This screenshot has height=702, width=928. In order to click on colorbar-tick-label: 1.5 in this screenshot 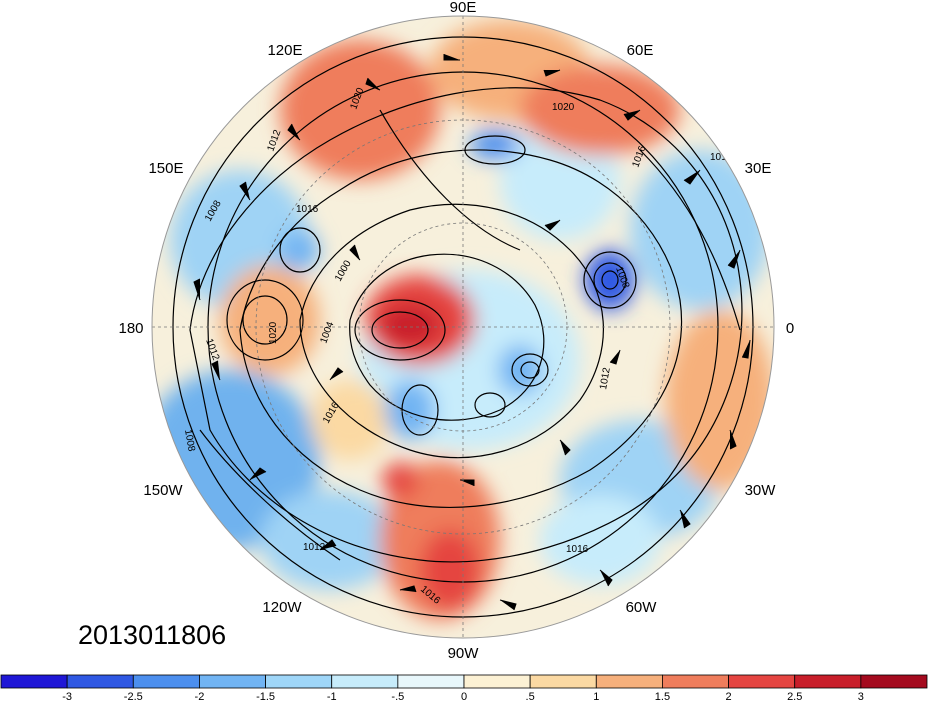, I will do `click(662, 696)`.